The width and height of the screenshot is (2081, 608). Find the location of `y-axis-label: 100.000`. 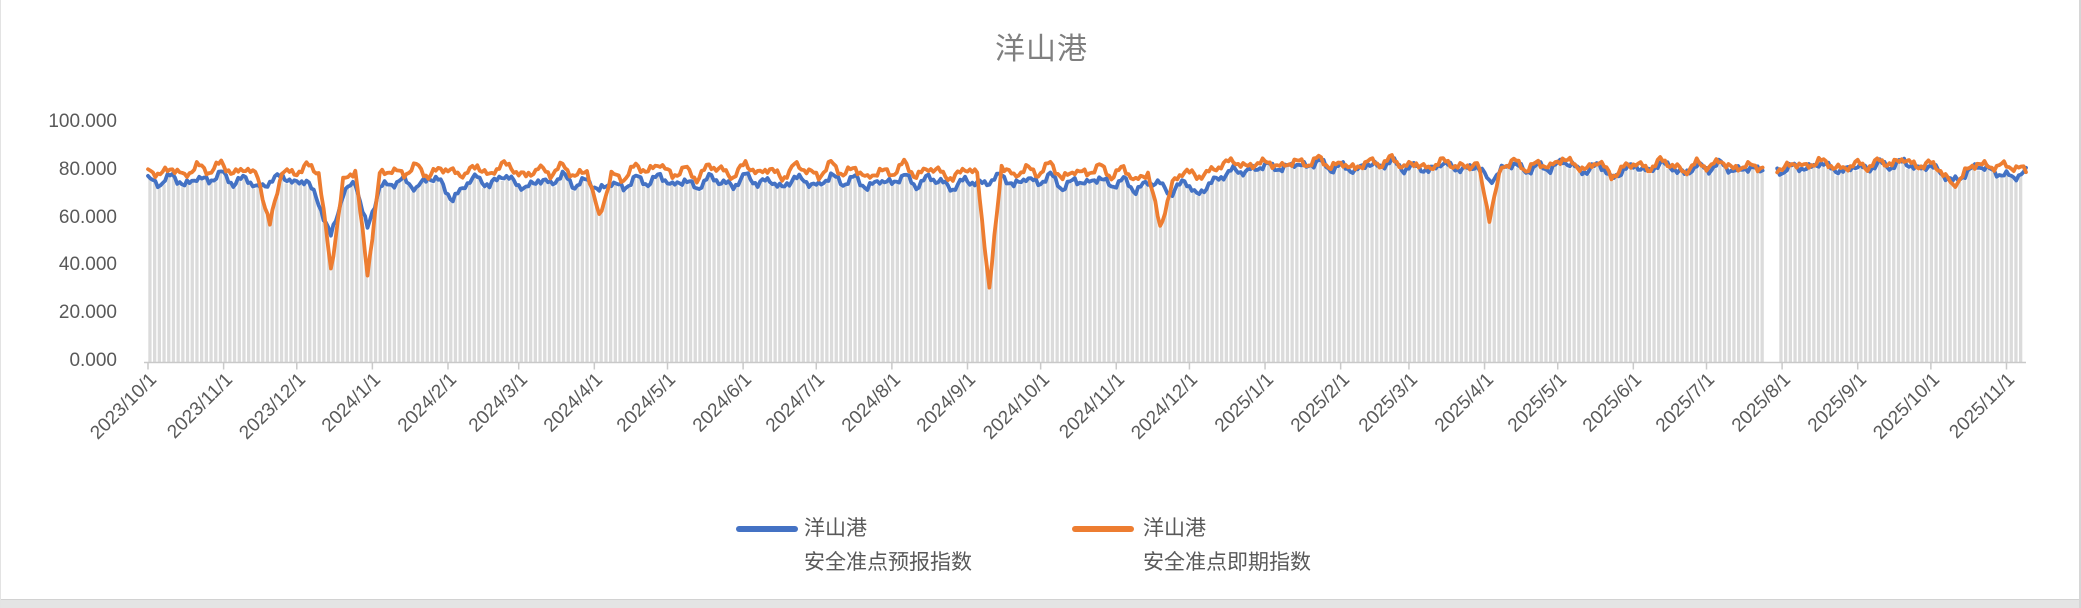

y-axis-label: 100.000 is located at coordinates (82, 121).